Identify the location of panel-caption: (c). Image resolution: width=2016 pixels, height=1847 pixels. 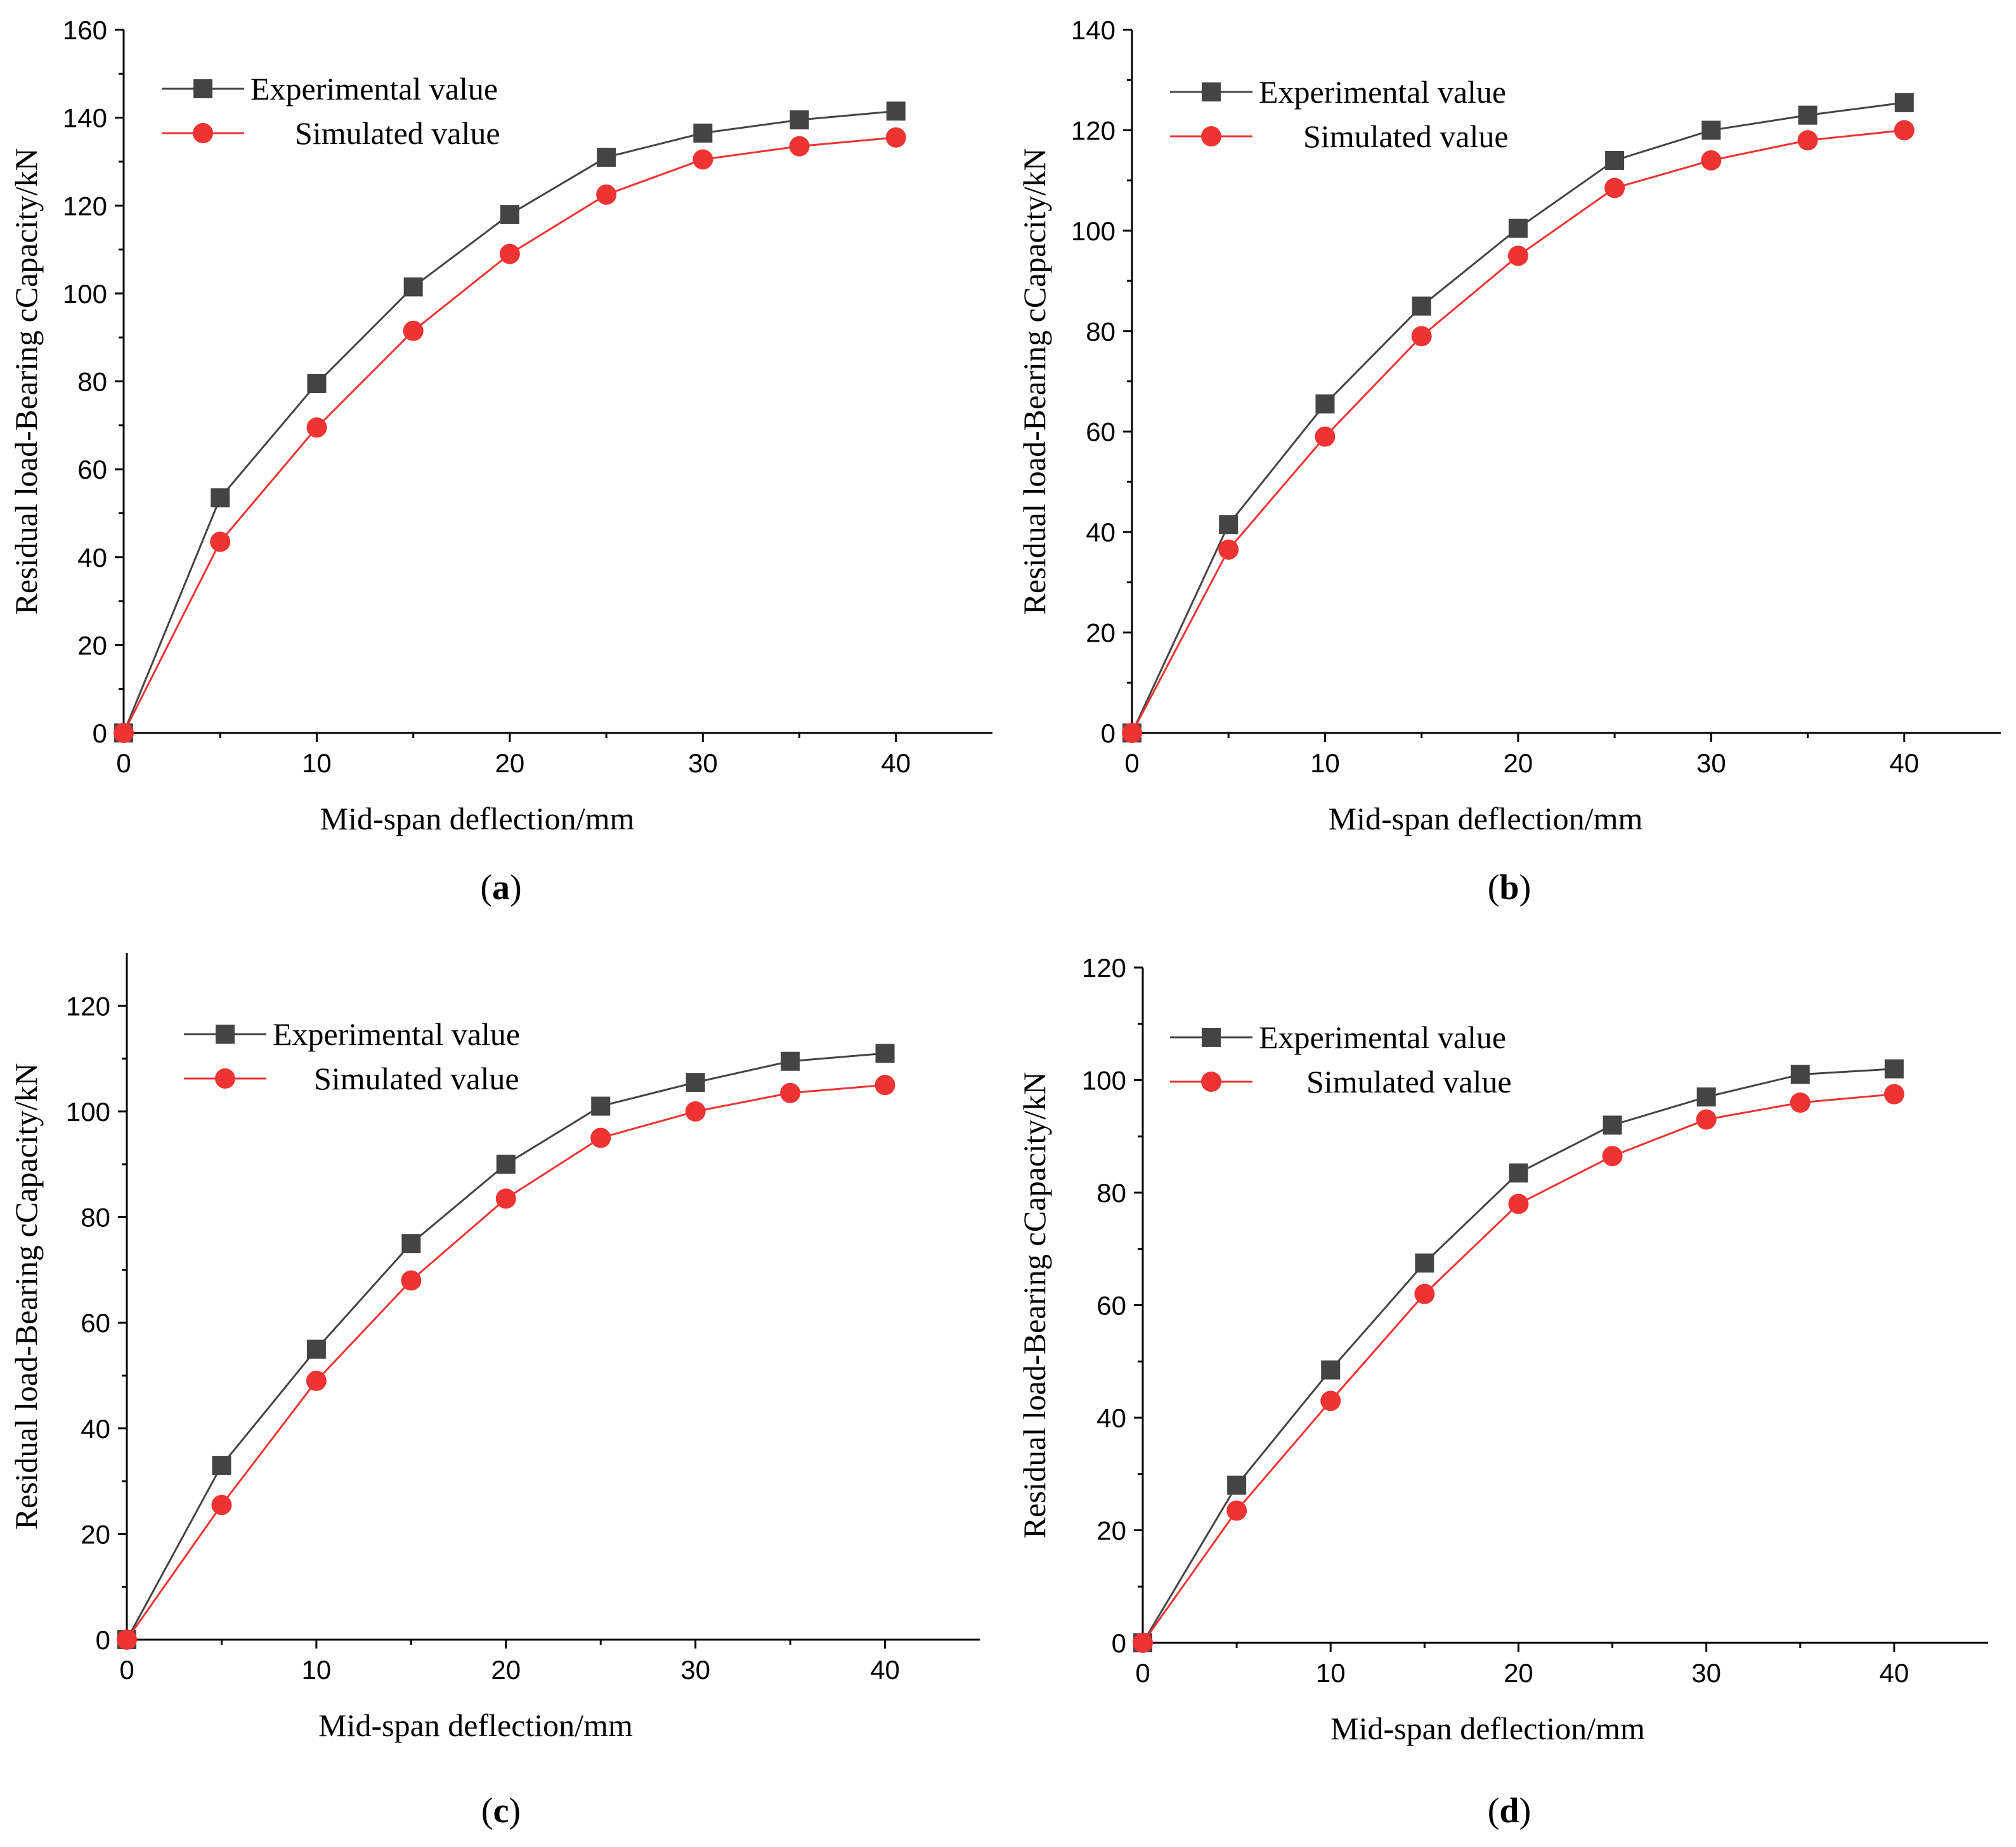
(501, 1811).